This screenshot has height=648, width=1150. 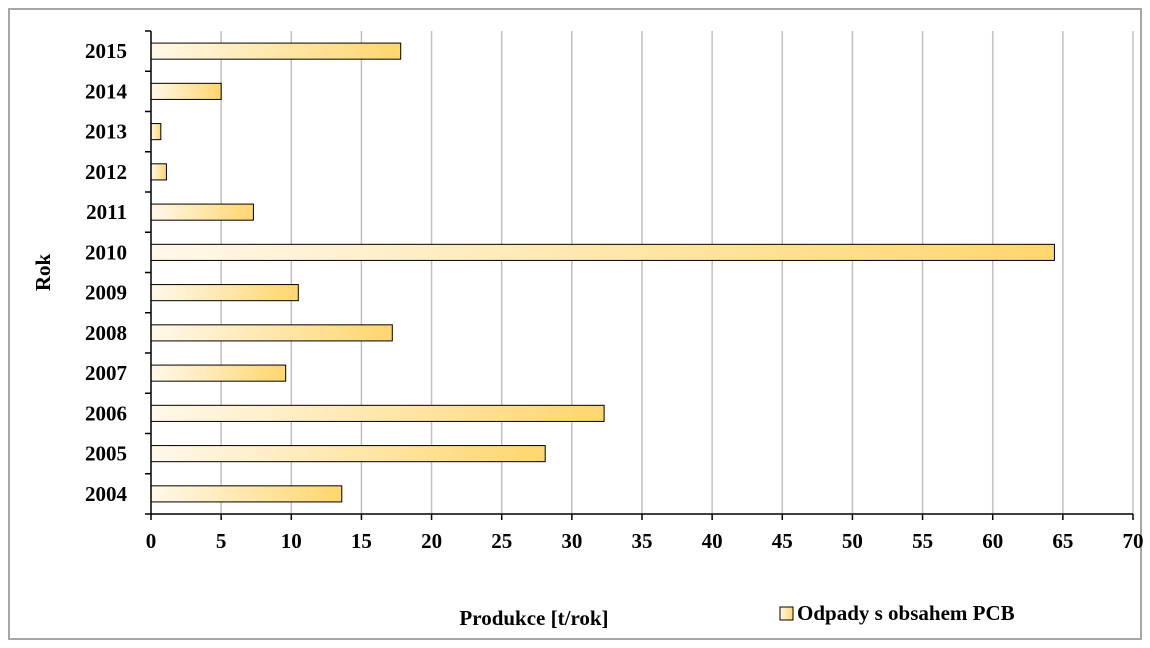 I want to click on y-tick-label-2006: 2006, so click(x=106, y=413).